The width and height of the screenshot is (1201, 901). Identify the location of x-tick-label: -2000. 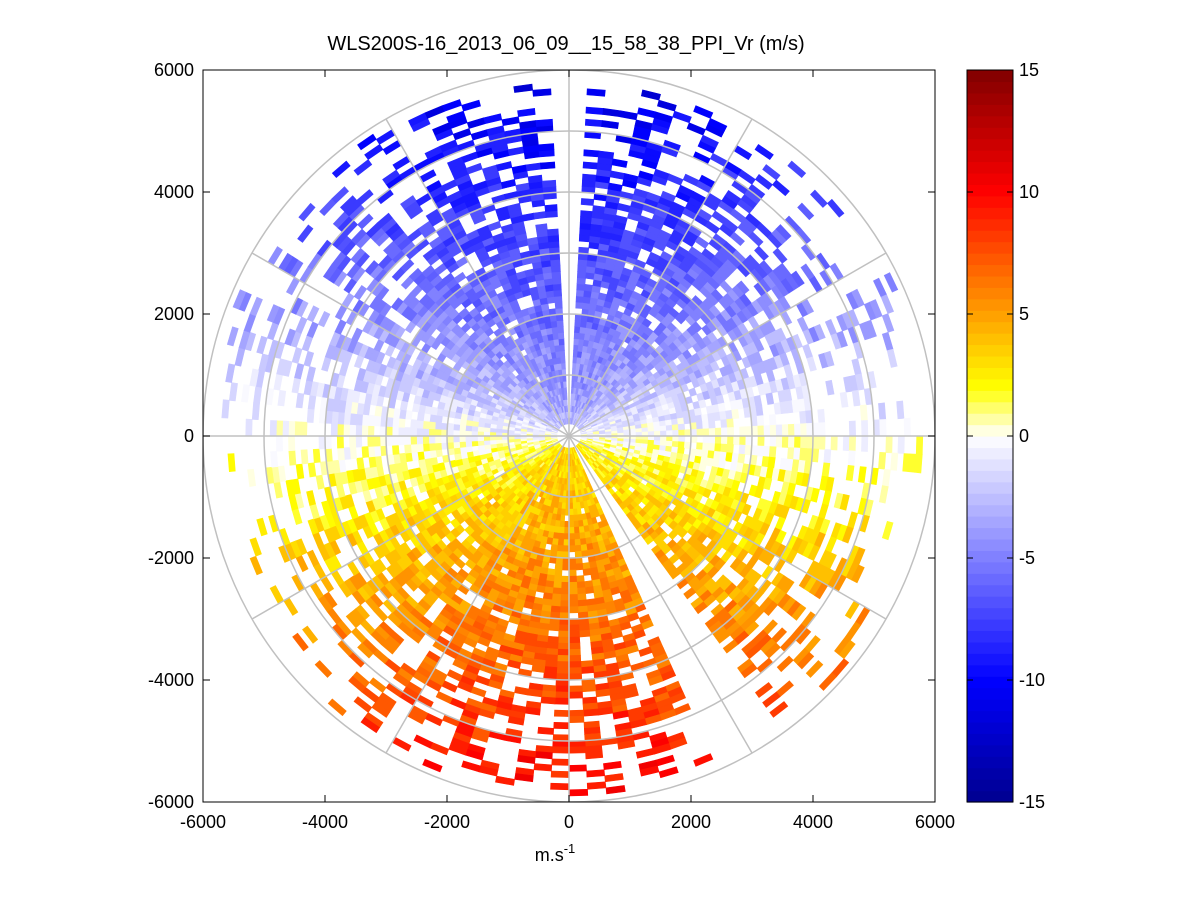
(447, 822).